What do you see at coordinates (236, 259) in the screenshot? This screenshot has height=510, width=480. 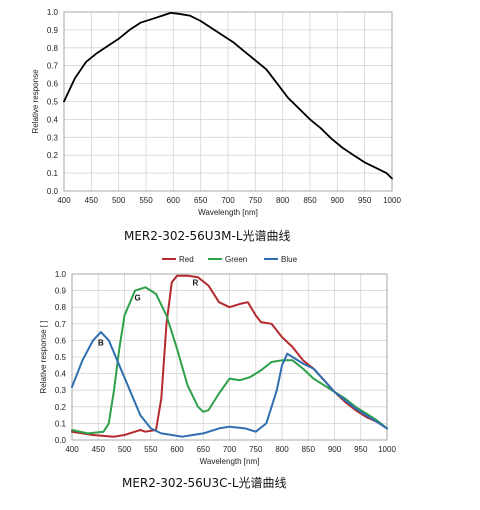 I see `legend-label-green: Green` at bounding box center [236, 259].